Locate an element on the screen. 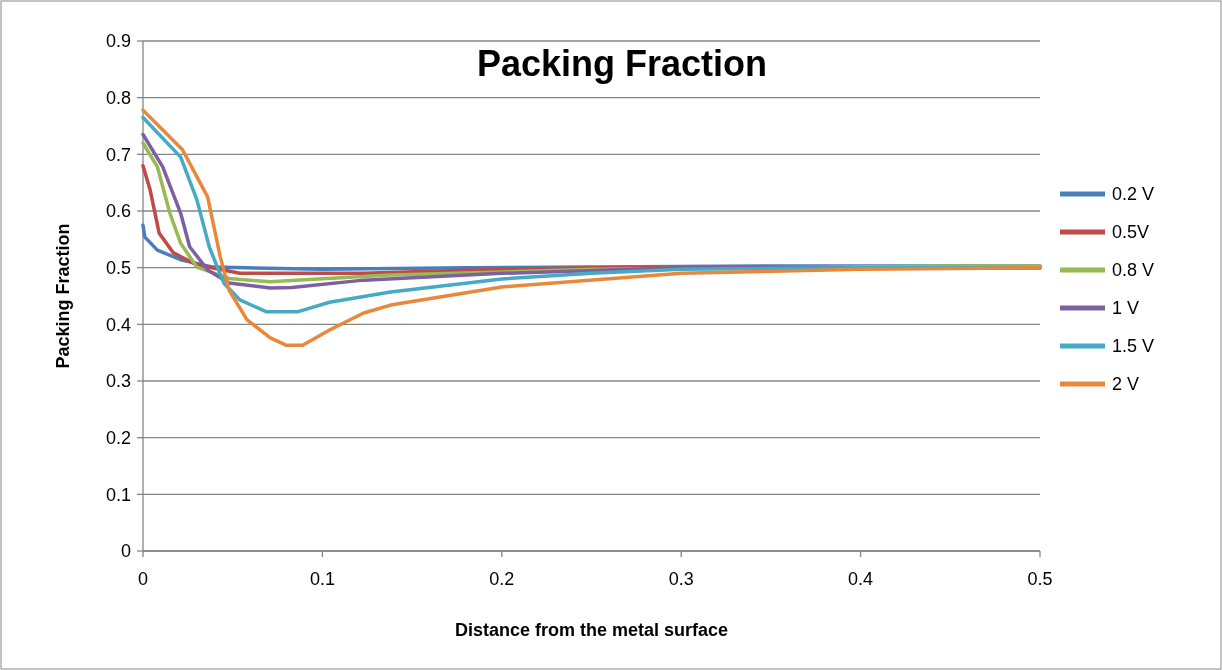 The width and height of the screenshot is (1222, 670). y-tick-label: 0.9 is located at coordinates (118, 41).